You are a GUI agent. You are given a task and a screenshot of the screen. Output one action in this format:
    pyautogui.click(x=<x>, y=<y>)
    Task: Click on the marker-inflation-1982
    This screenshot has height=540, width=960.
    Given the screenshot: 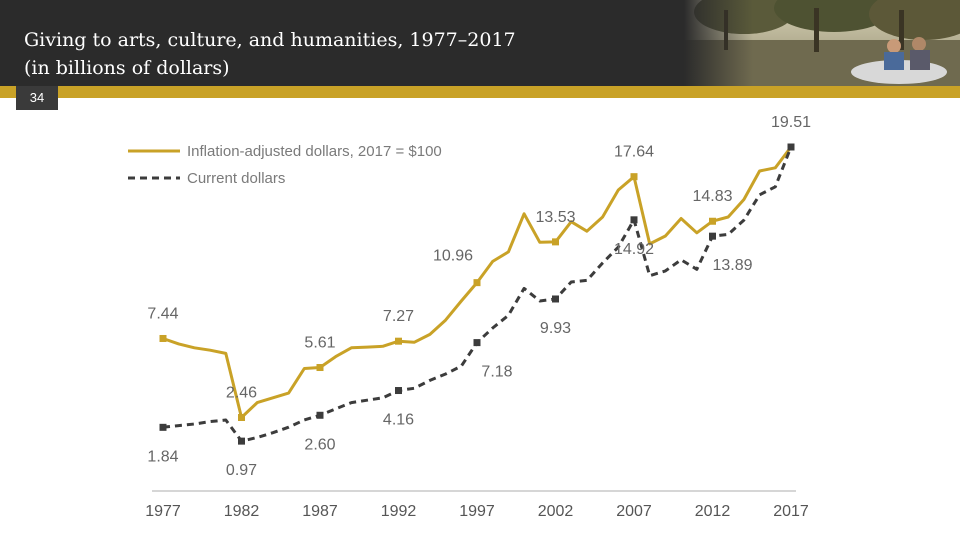 What is the action you would take?
    pyautogui.click(x=241, y=417)
    